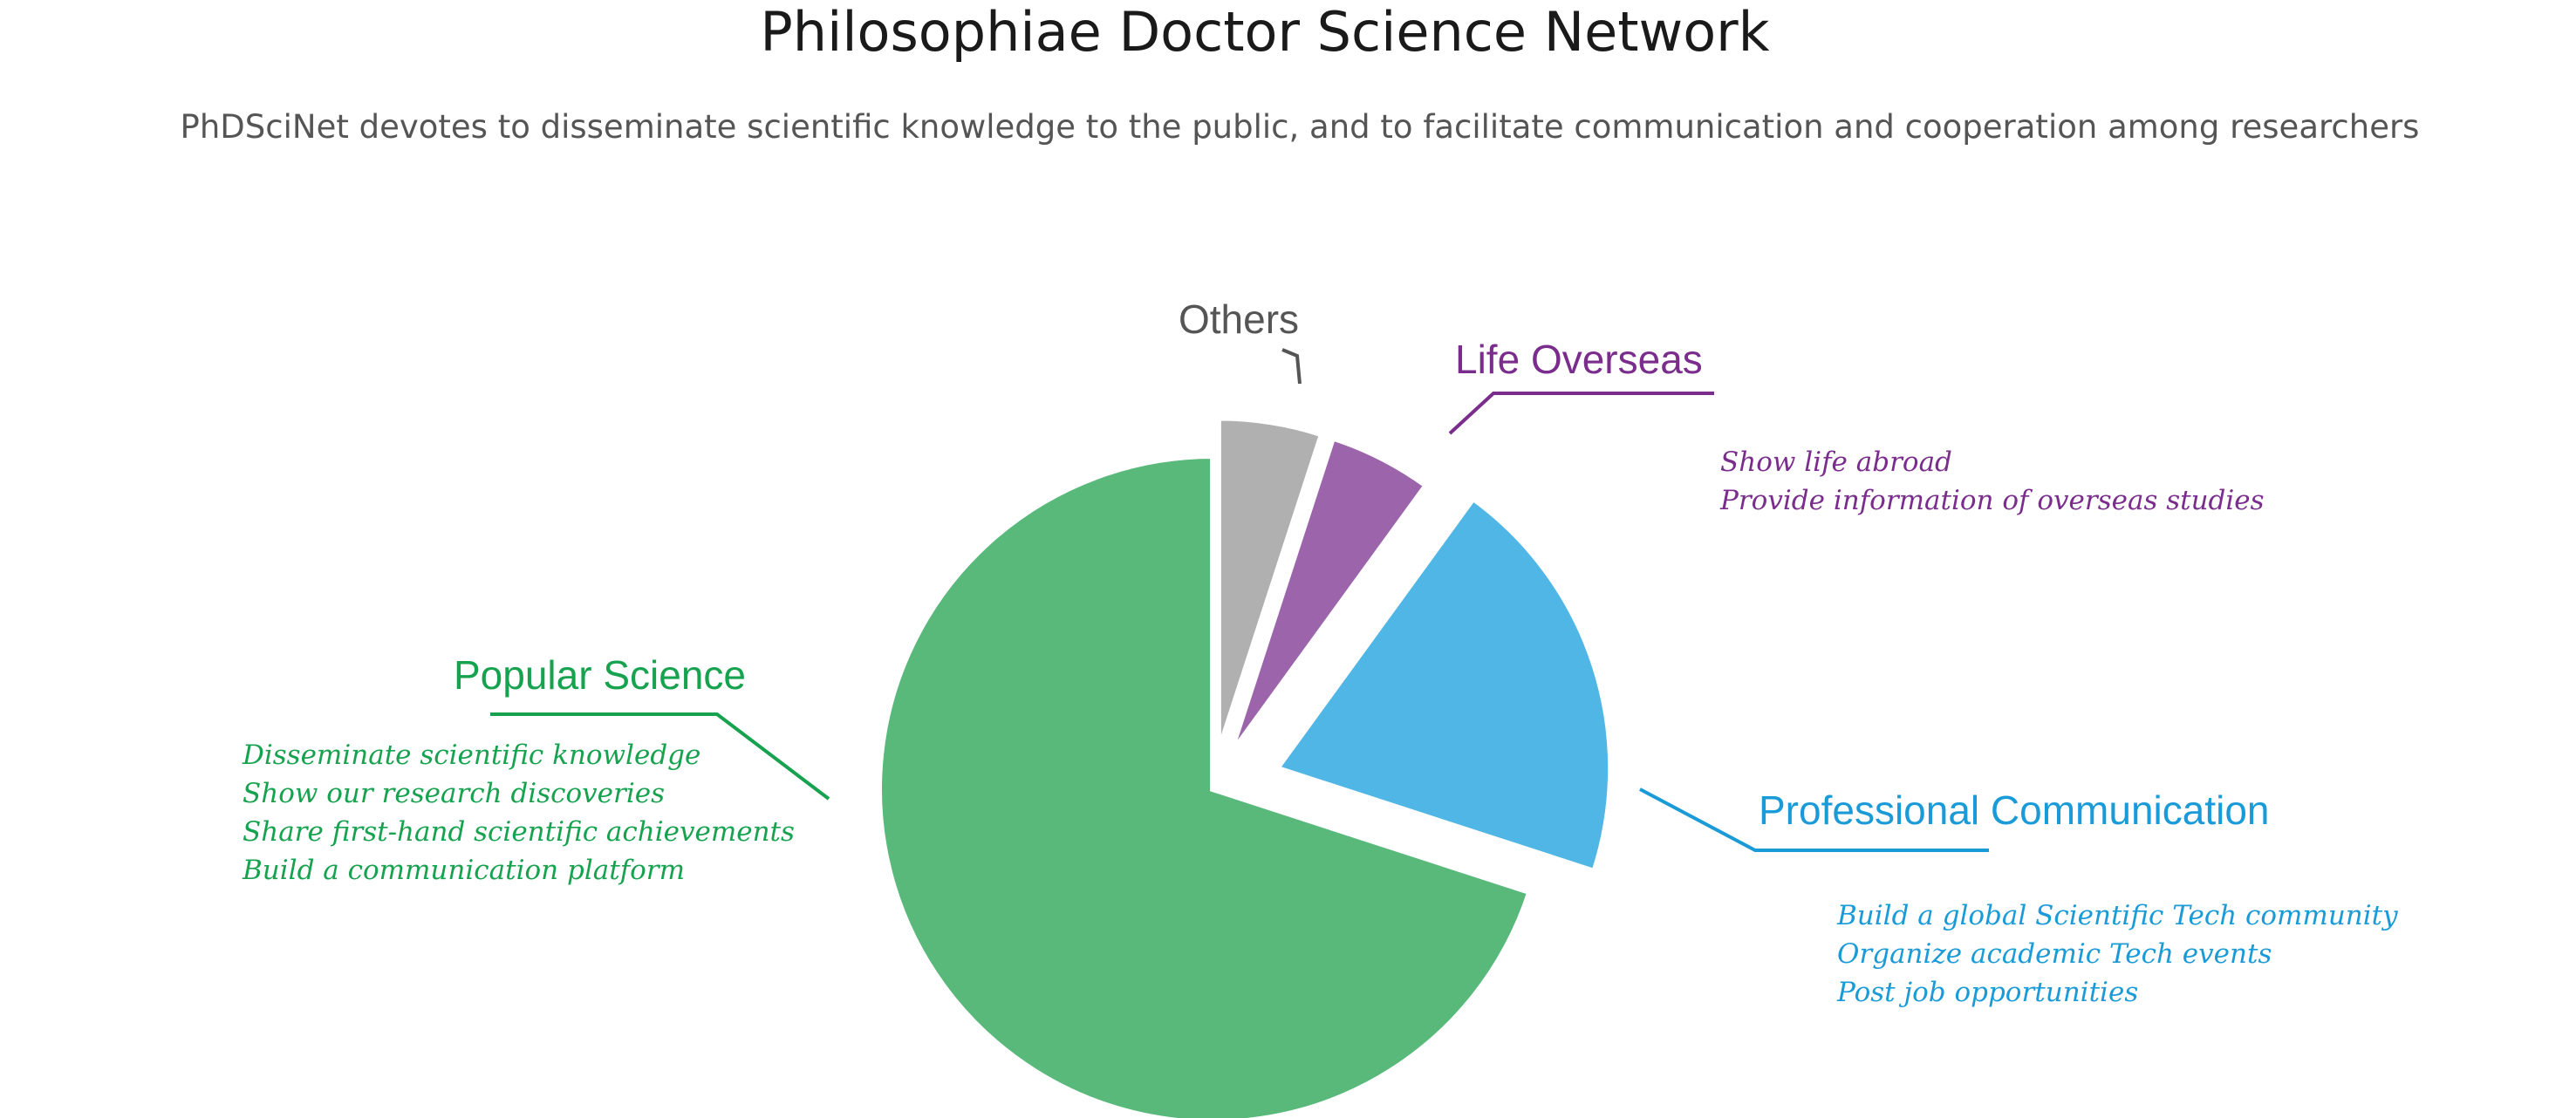 This screenshot has height=1118, width=2576. I want to click on note-popular-science: Build a communication platform, so click(464, 870).